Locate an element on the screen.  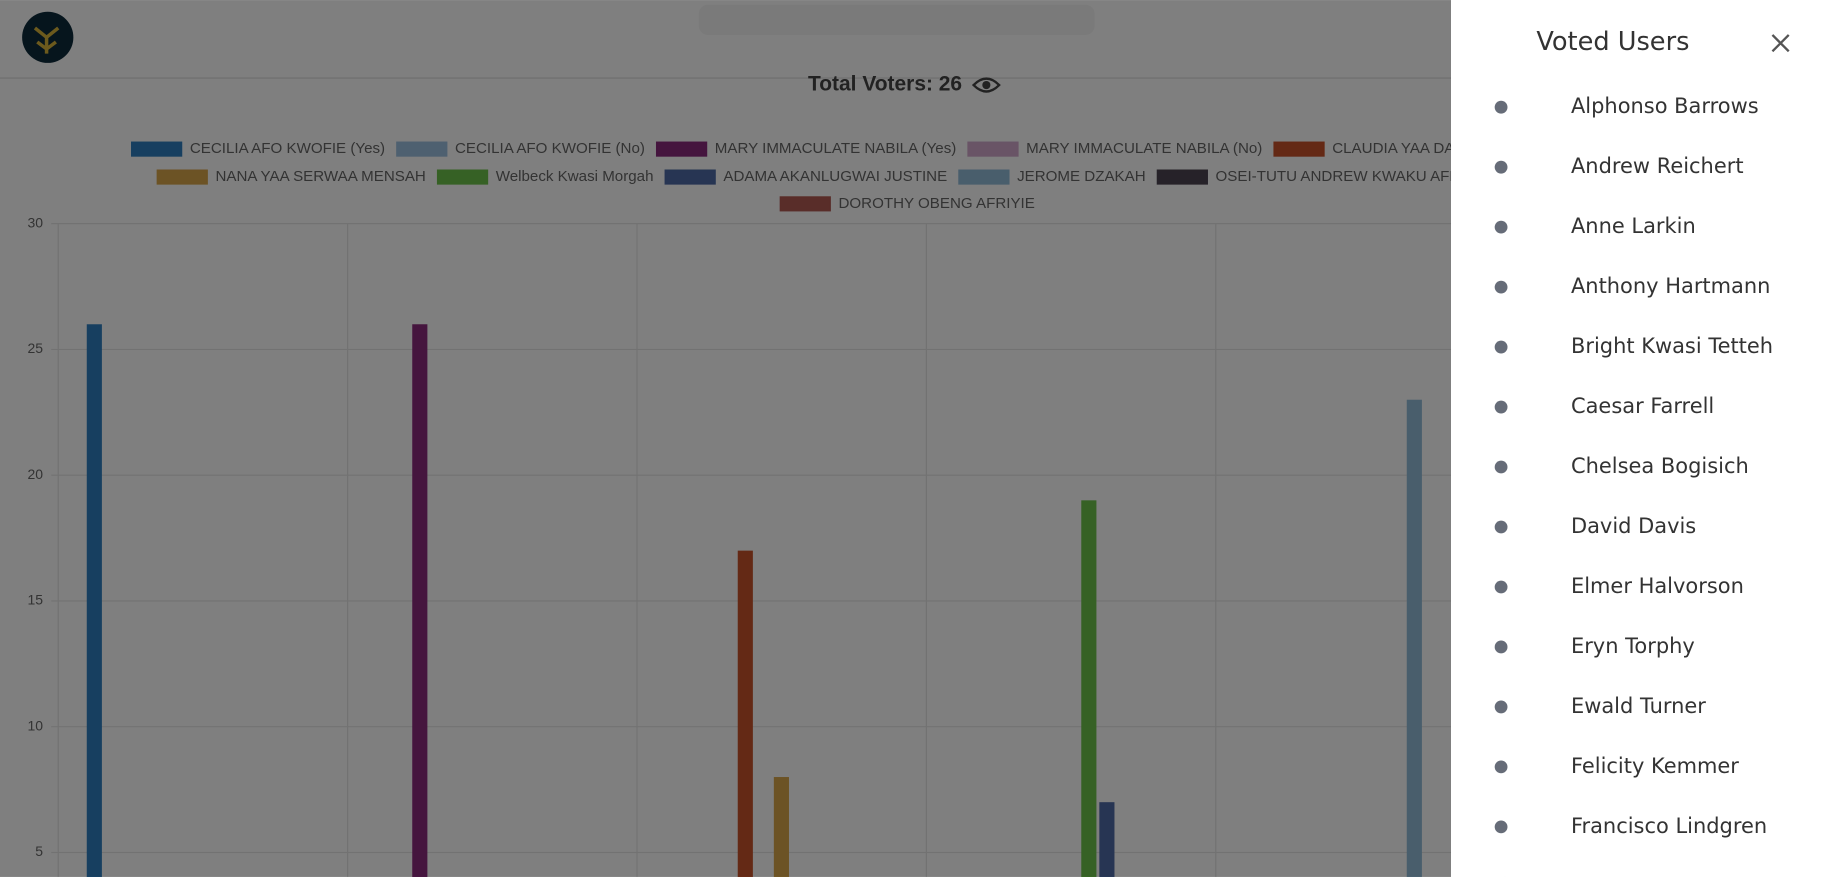
user-name: Anne Larkin is located at coordinates (1633, 226).